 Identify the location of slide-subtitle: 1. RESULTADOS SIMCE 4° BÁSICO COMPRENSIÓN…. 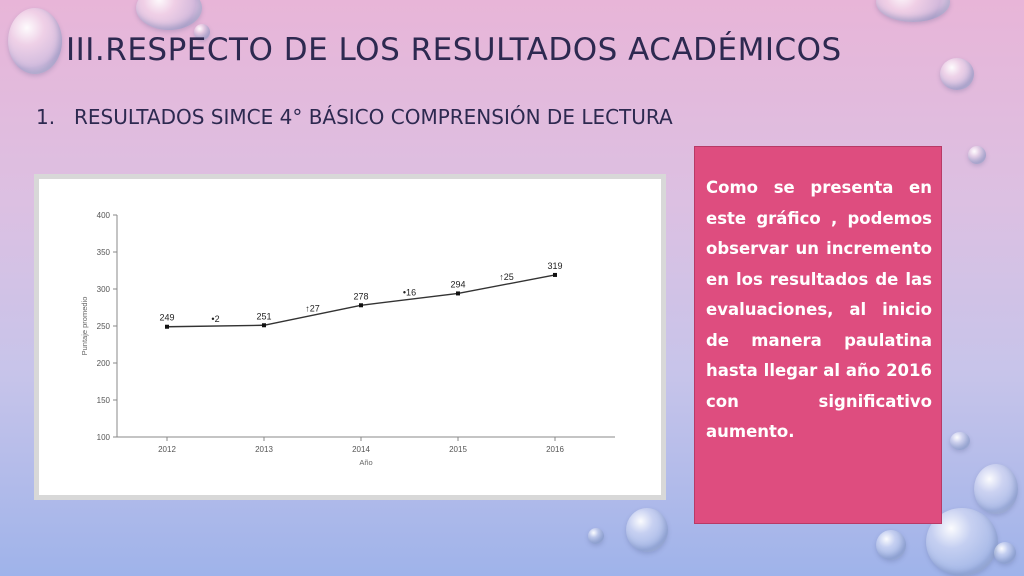
(354, 117).